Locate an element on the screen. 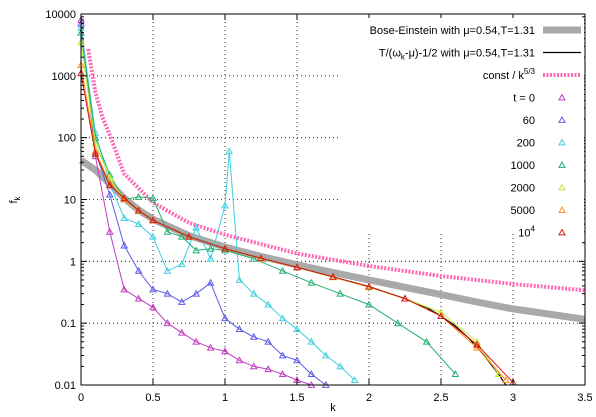 Image resolution: width=596 pixels, height=417 pixels. legend-label: t = 0 is located at coordinates (524, 99).